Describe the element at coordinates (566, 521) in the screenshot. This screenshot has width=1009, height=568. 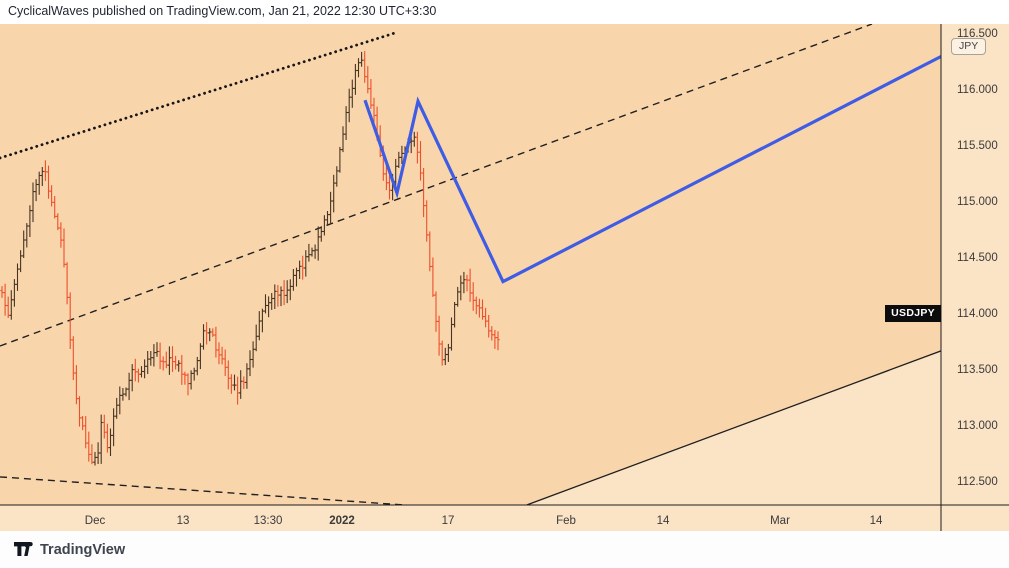
I see `x-axis-tick-label: Feb` at that location.